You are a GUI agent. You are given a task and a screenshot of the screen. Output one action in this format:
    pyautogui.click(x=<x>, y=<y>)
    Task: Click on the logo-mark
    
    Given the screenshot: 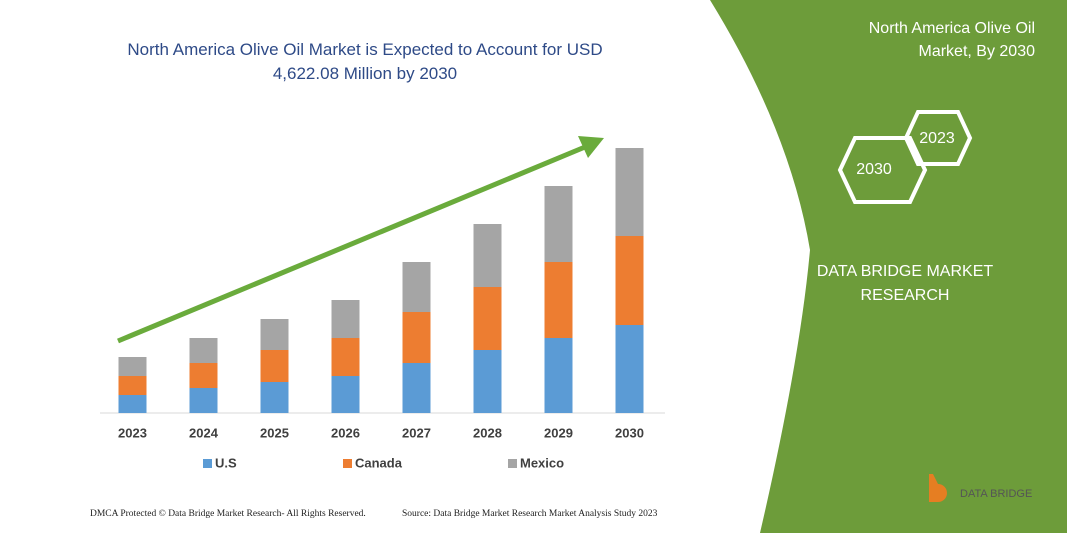 What is the action you would take?
    pyautogui.click(x=938, y=488)
    